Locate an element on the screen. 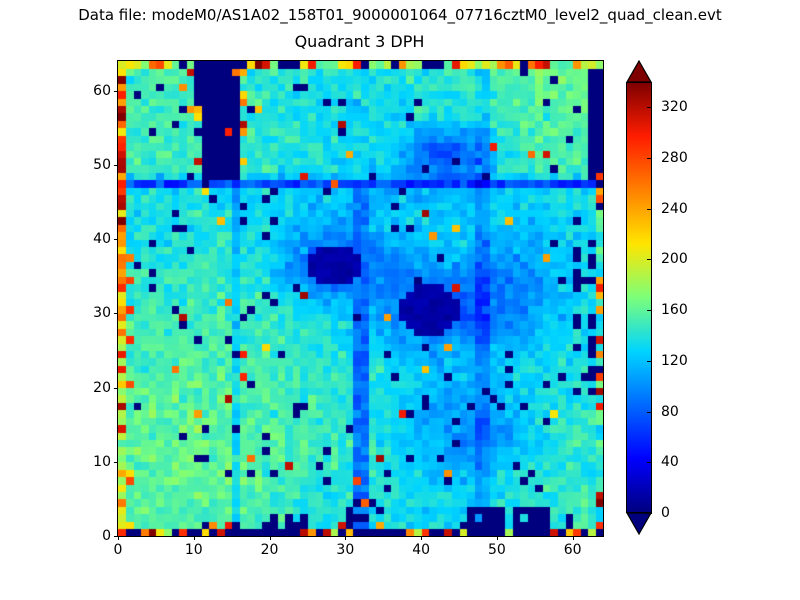 This screenshot has width=800, height=600. x-tick-label: 0 is located at coordinates (118, 550).